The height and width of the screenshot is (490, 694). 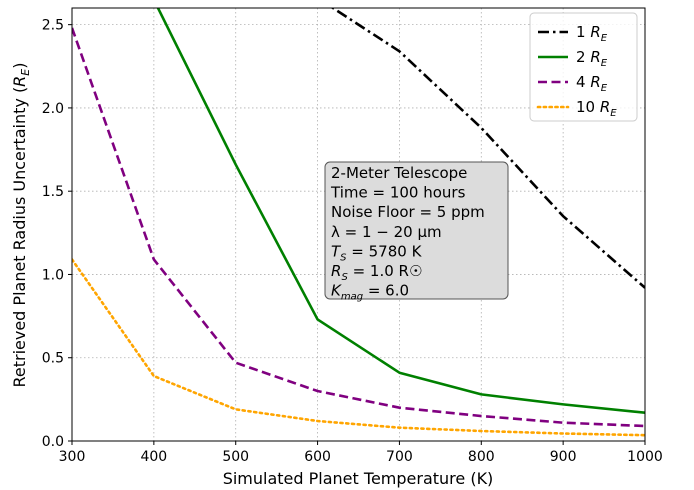 I want to click on annotation-box, so click(x=416, y=230).